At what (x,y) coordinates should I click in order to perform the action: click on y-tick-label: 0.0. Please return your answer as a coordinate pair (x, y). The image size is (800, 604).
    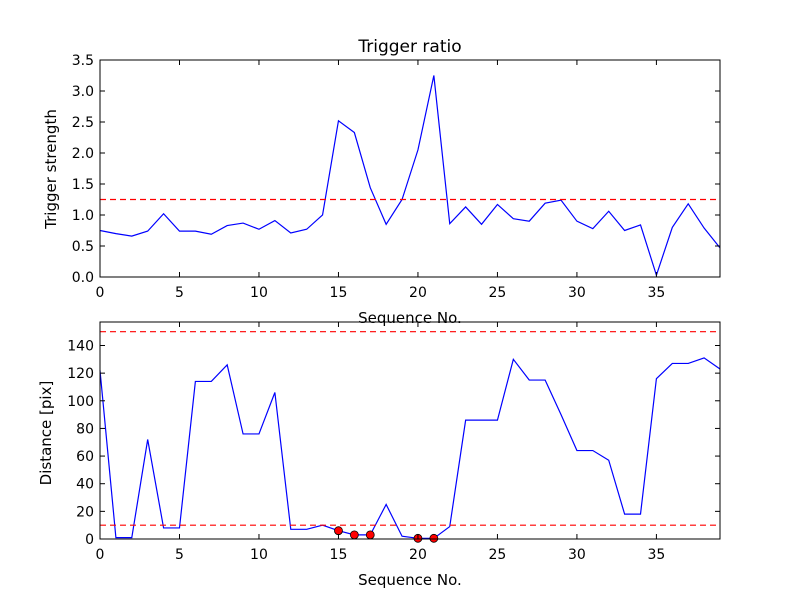
    Looking at the image, I should click on (83, 278).